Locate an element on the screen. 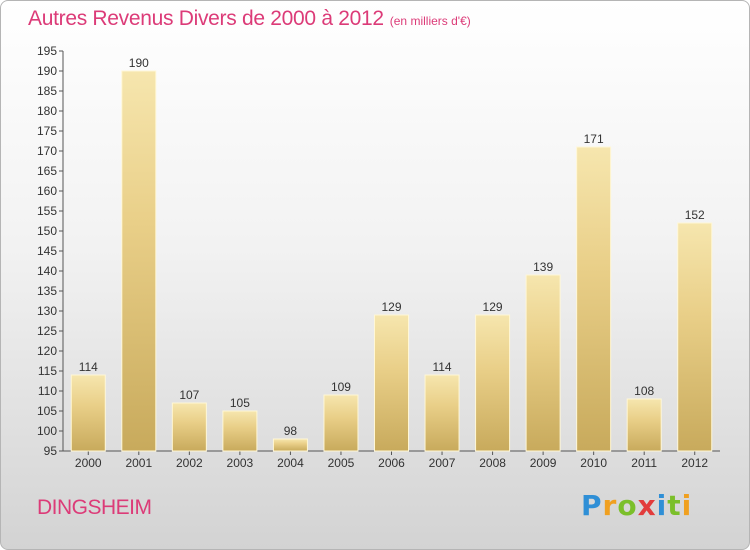  y-tick-label: 170 is located at coordinates (47, 151).